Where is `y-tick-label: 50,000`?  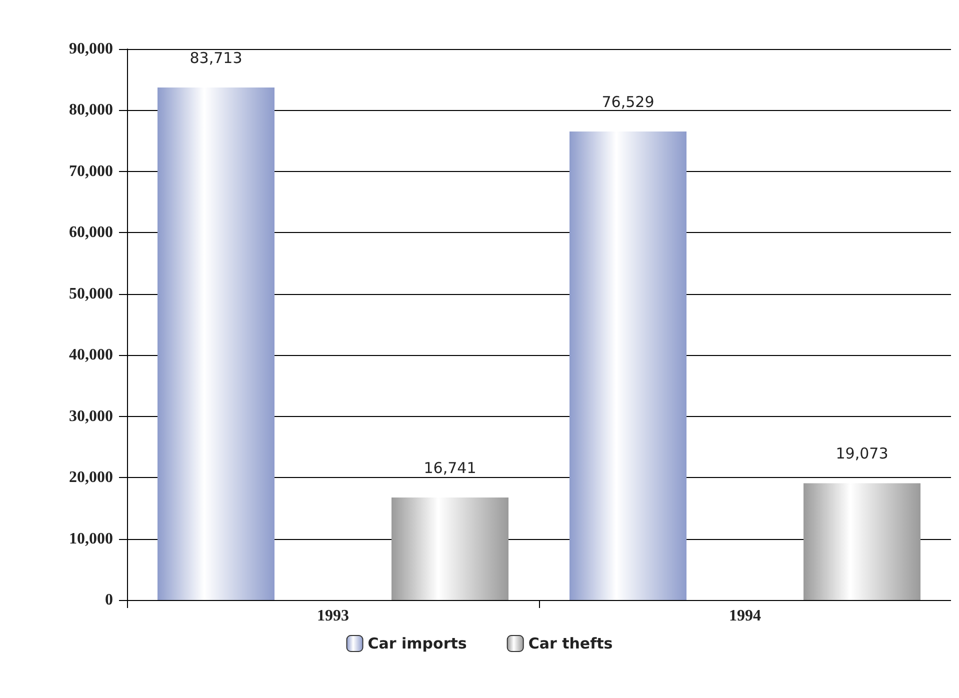 y-tick-label: 50,000 is located at coordinates (91, 293).